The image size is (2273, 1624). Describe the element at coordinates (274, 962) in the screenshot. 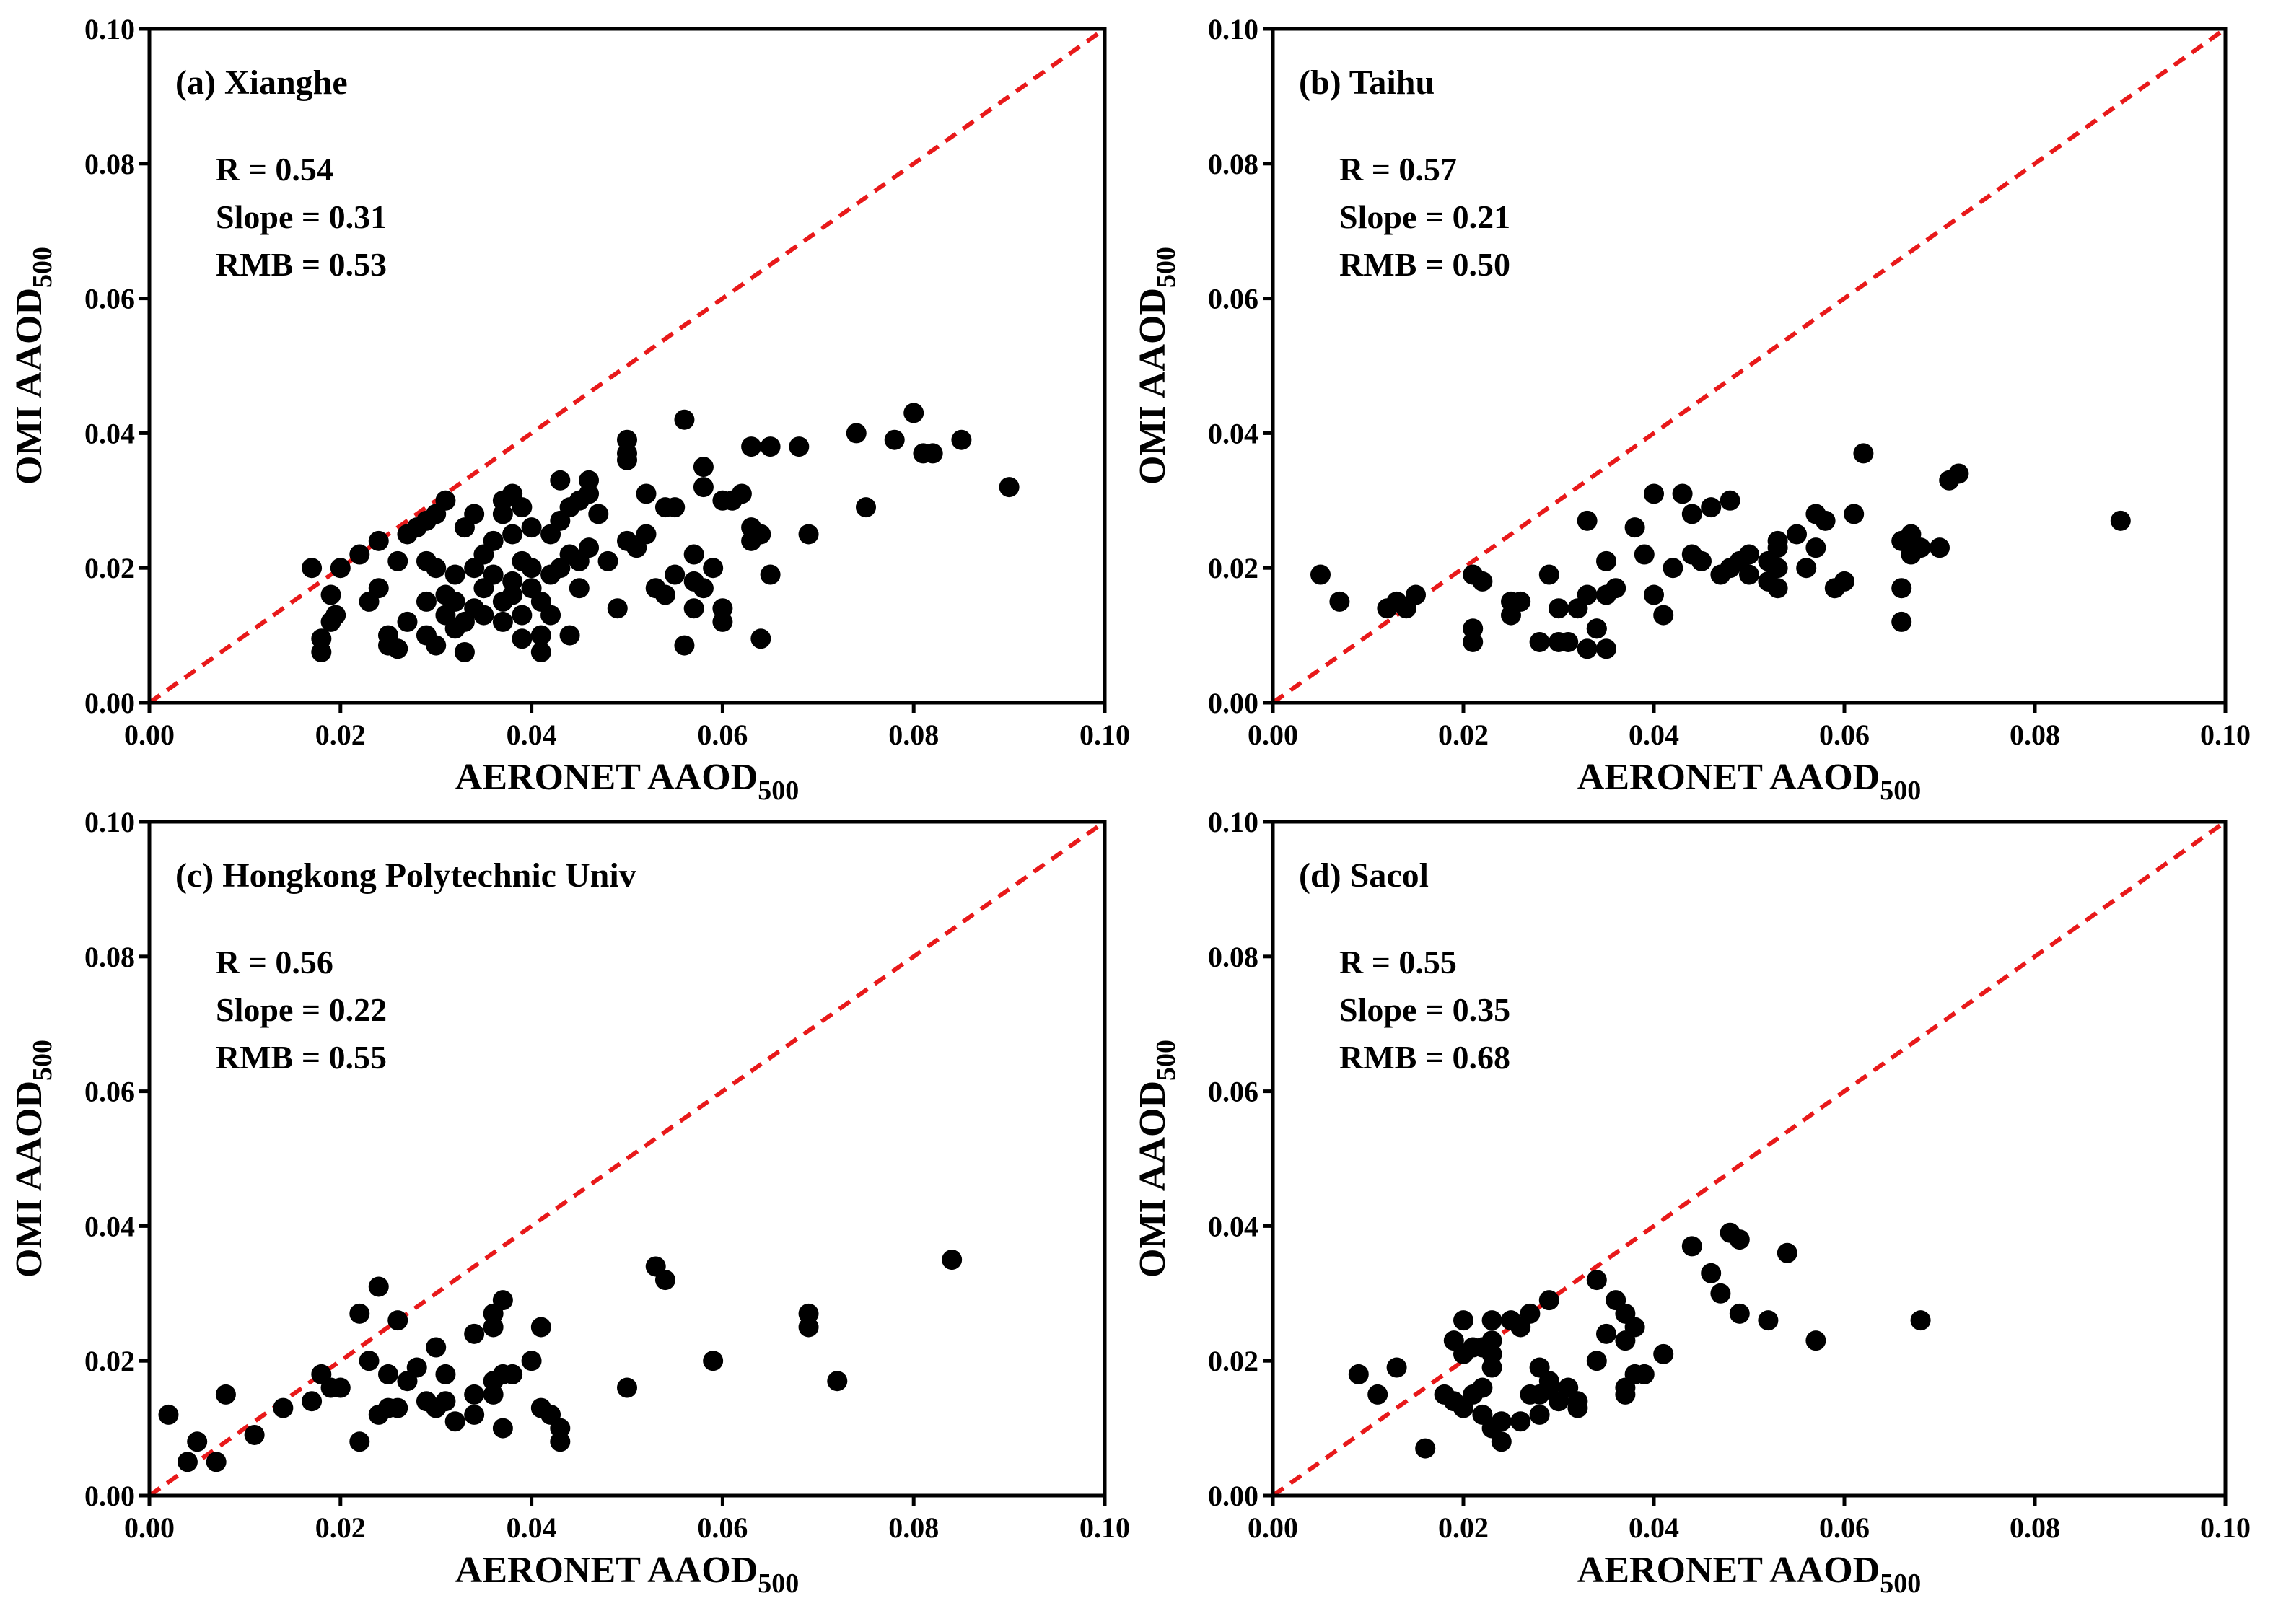

I see `annotation: R = 0.56` at that location.